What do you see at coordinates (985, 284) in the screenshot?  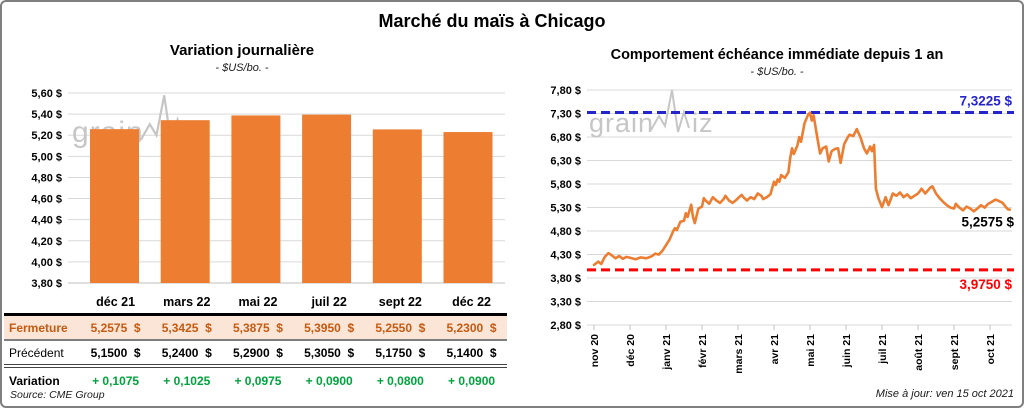 I see `support-label: 3,9750 $` at bounding box center [985, 284].